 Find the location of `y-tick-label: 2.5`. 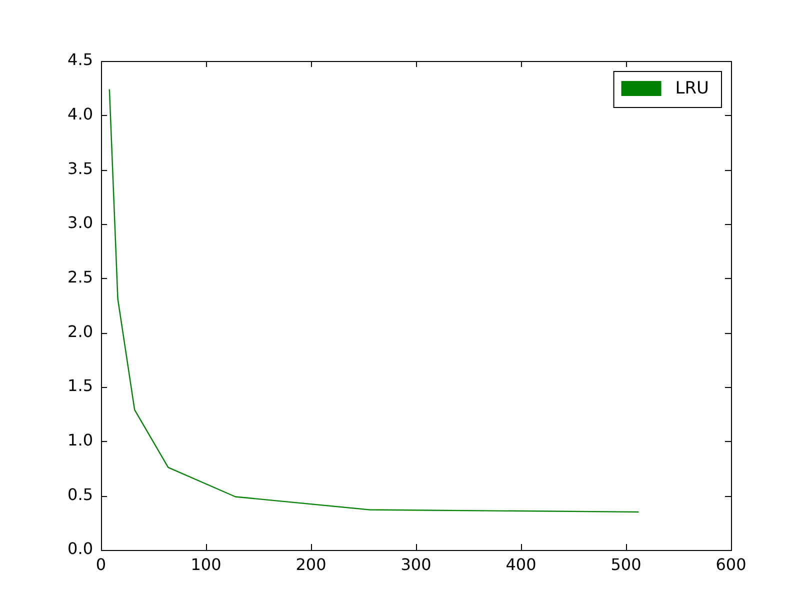

y-tick-label: 2.5 is located at coordinates (80, 276).